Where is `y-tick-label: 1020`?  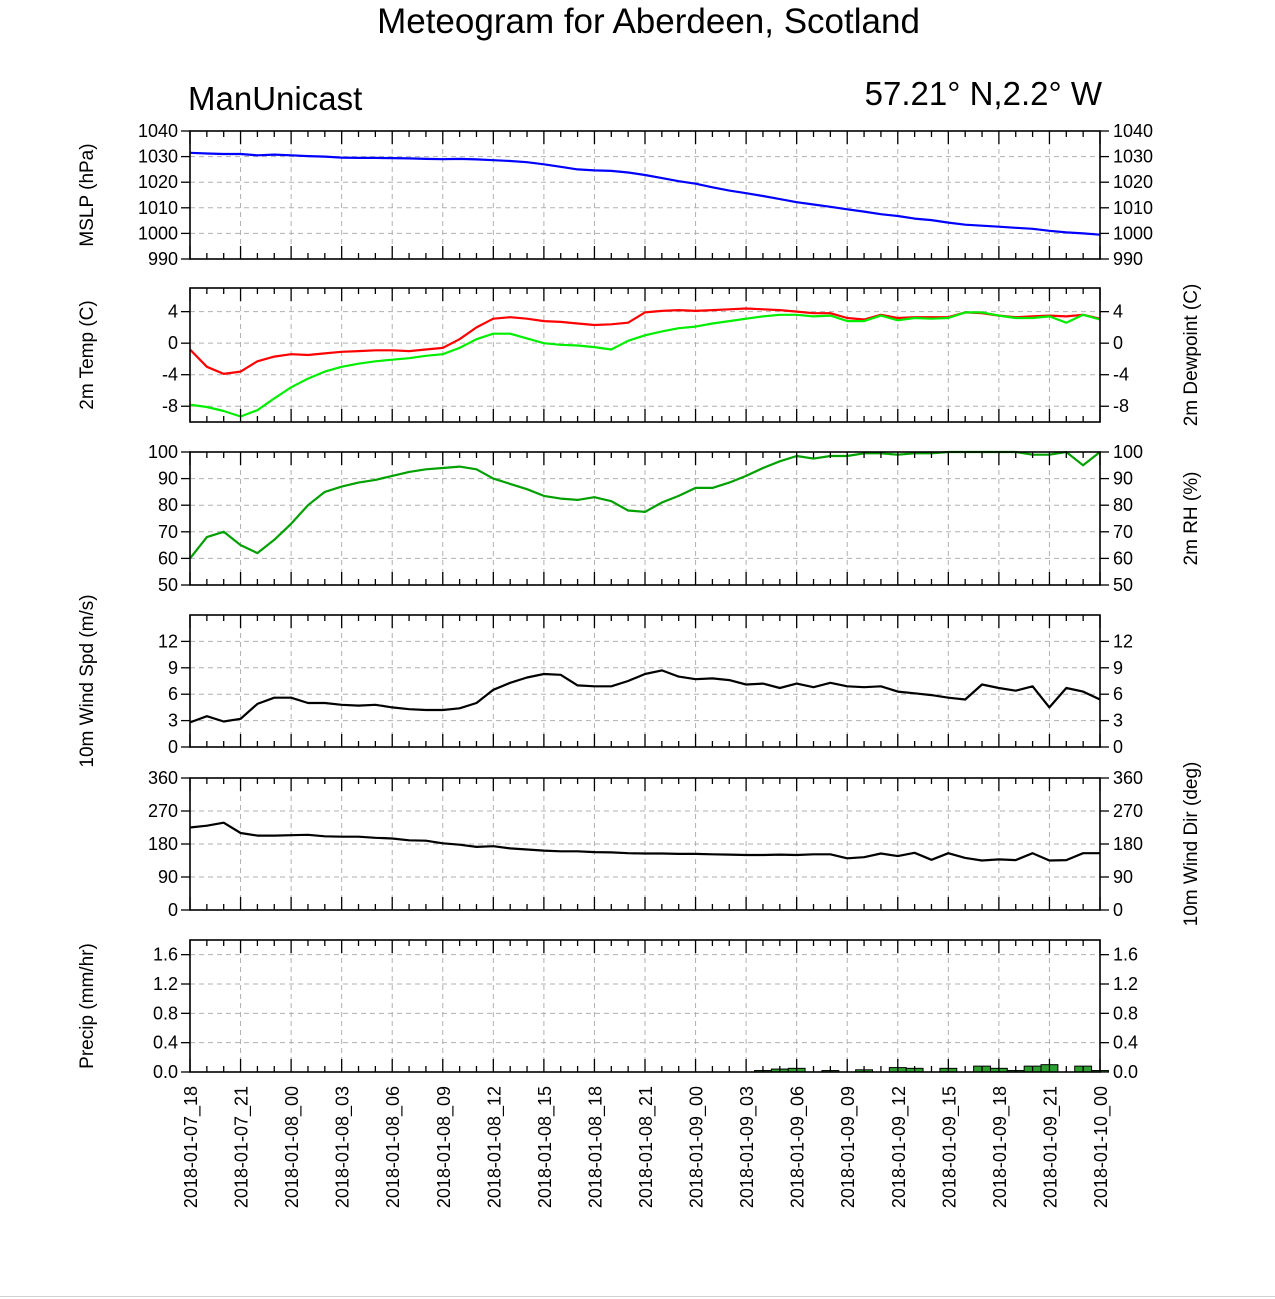 y-tick-label: 1020 is located at coordinates (158, 182).